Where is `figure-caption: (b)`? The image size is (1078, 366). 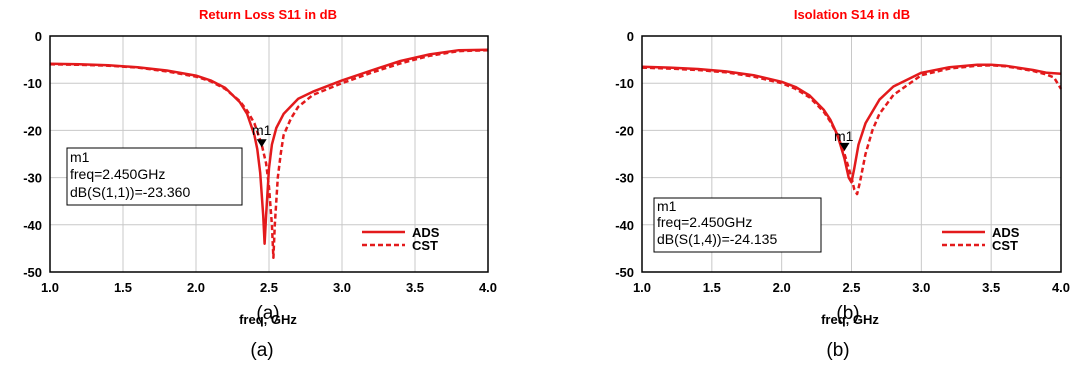 figure-caption: (b) is located at coordinates (837, 350).